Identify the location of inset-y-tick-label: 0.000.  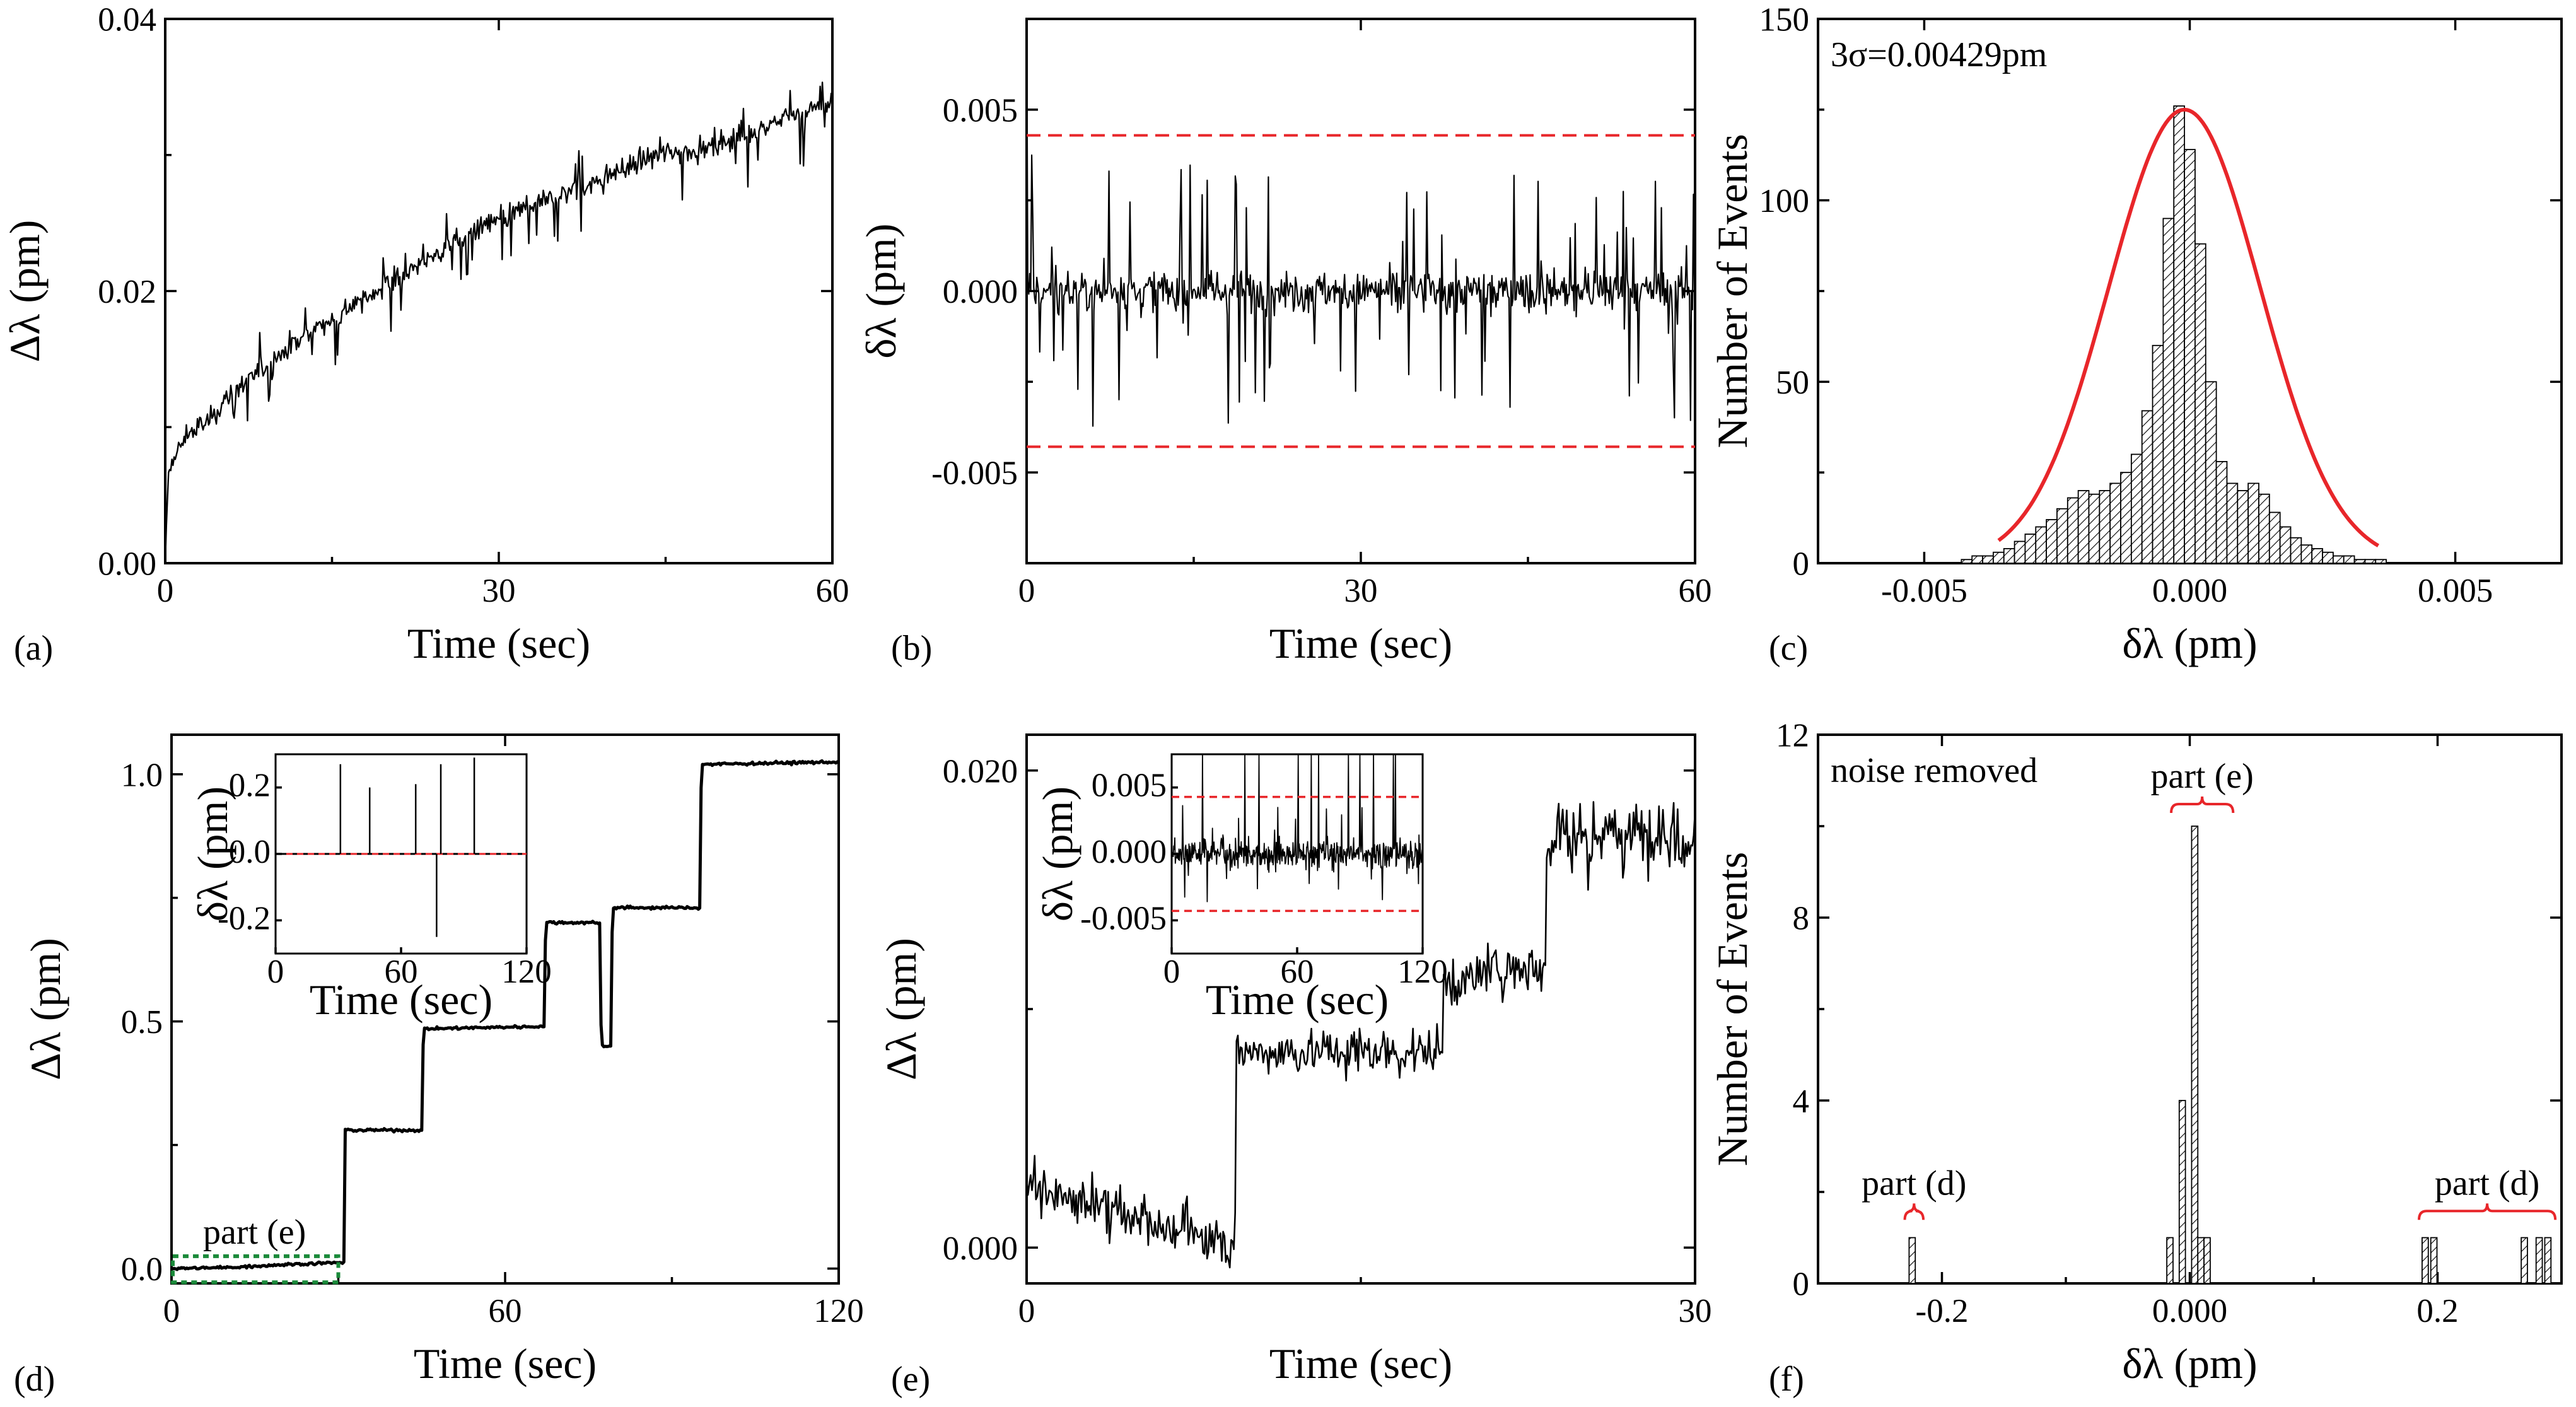
(1130, 852).